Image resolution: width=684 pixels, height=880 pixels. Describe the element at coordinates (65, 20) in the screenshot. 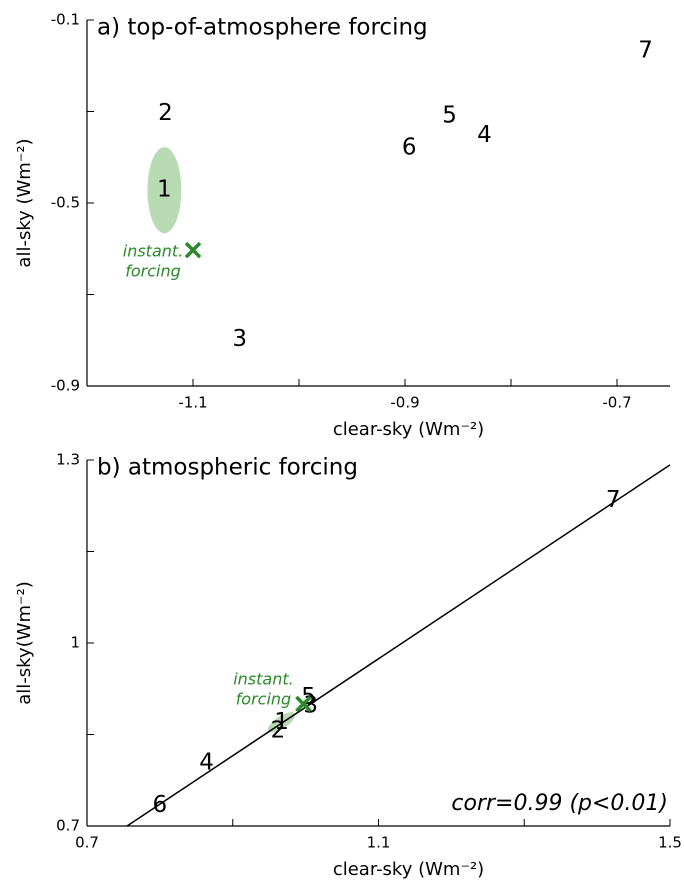

I see `y-tick-label: -0.1` at that location.